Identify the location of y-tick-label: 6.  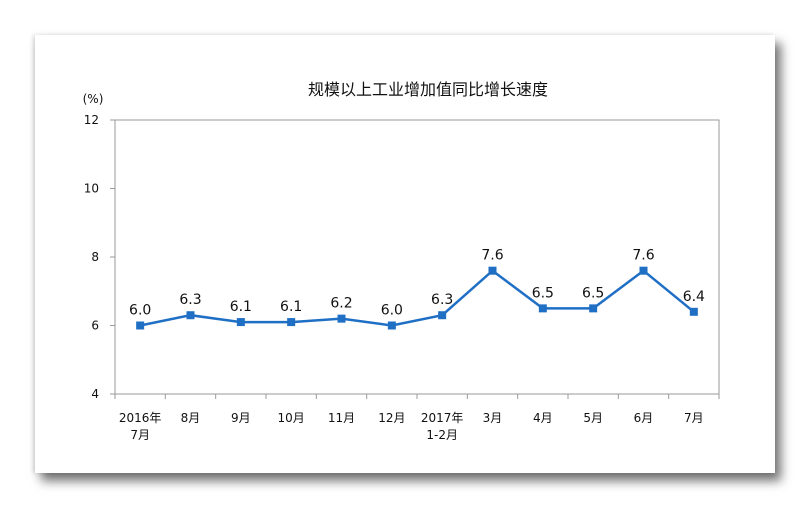
(95, 326).